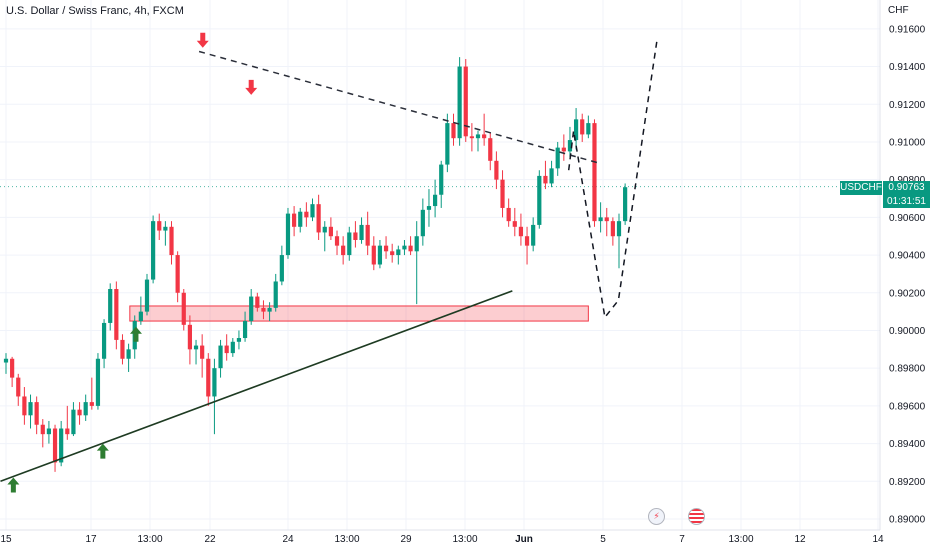  What do you see at coordinates (861, 188) in the screenshot?
I see `symbol-badge: USDCHF` at bounding box center [861, 188].